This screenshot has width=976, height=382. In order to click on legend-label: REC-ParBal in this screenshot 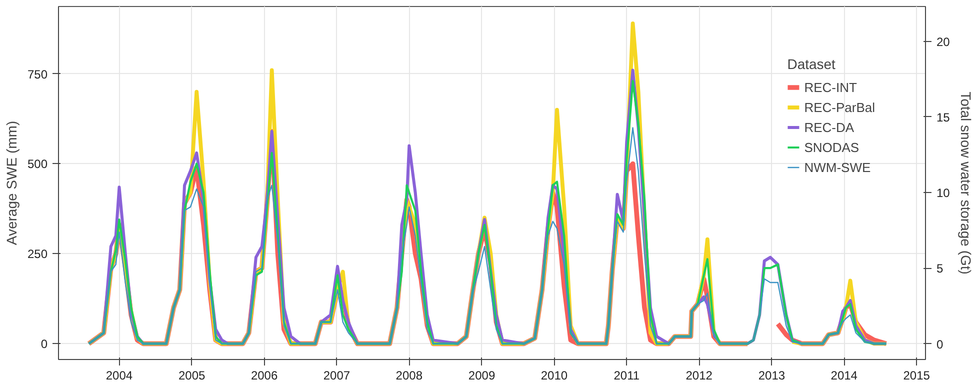, I will do `click(839, 107)`.